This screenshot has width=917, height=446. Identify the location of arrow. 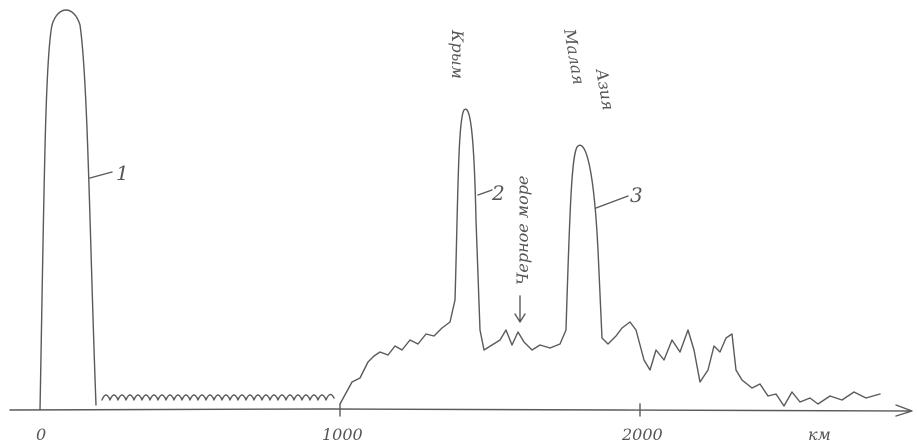
(520, 309).